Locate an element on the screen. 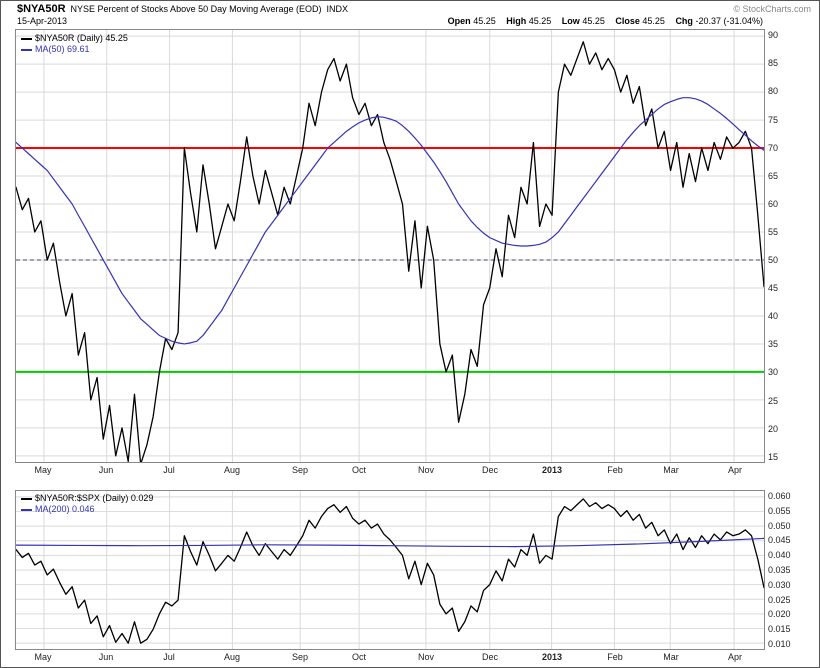 This screenshot has width=820, height=668. ratio-line-swatch-icon is located at coordinates (26, 498).